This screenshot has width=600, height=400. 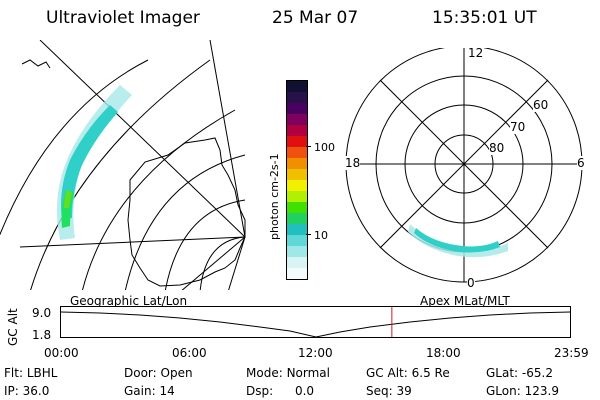 What do you see at coordinates (94, 162) in the screenshot?
I see `auroral-oval-geo` at bounding box center [94, 162].